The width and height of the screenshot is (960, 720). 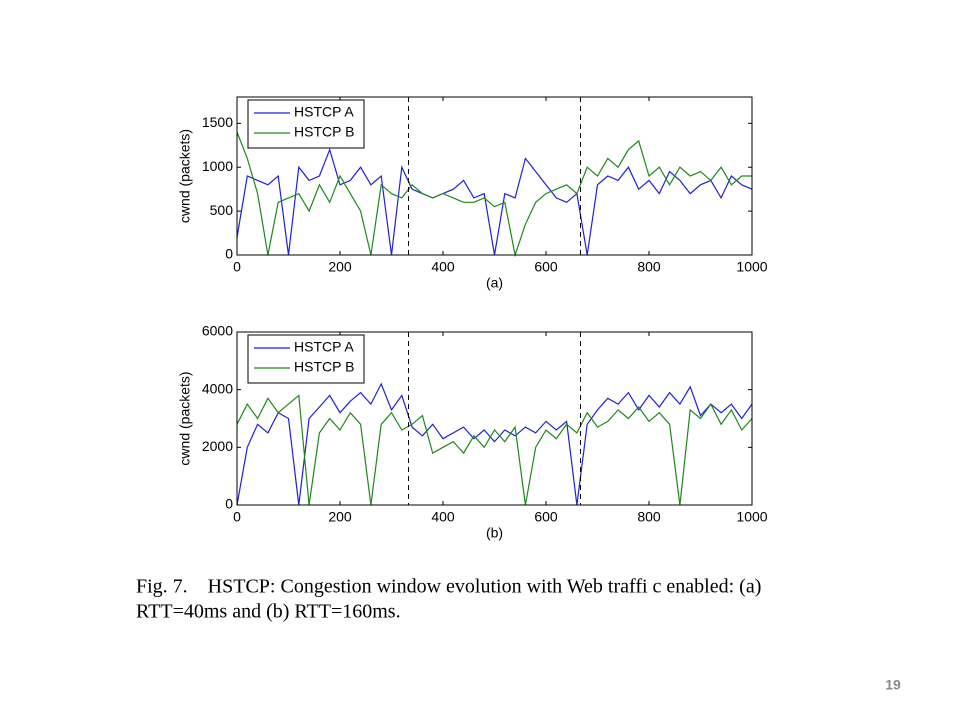 What do you see at coordinates (217, 388) in the screenshot?
I see `y-tick-label: 4000` at bounding box center [217, 388].